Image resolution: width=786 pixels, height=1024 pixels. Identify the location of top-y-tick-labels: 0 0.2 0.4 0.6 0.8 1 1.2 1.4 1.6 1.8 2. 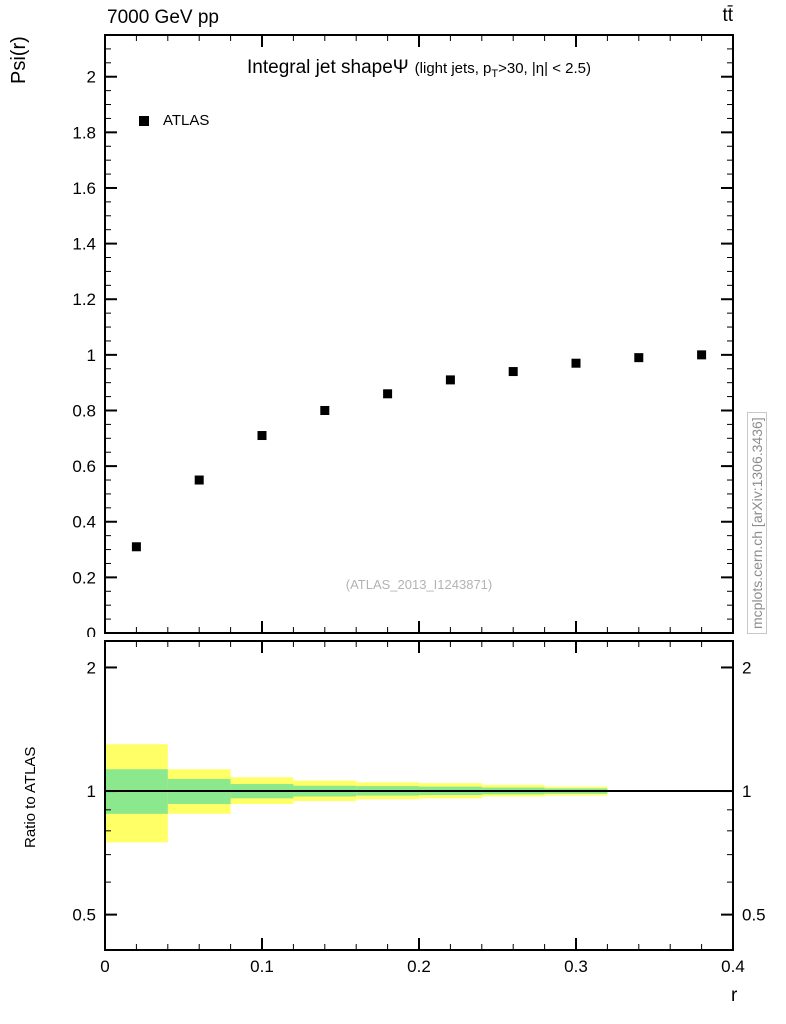
(84, 355).